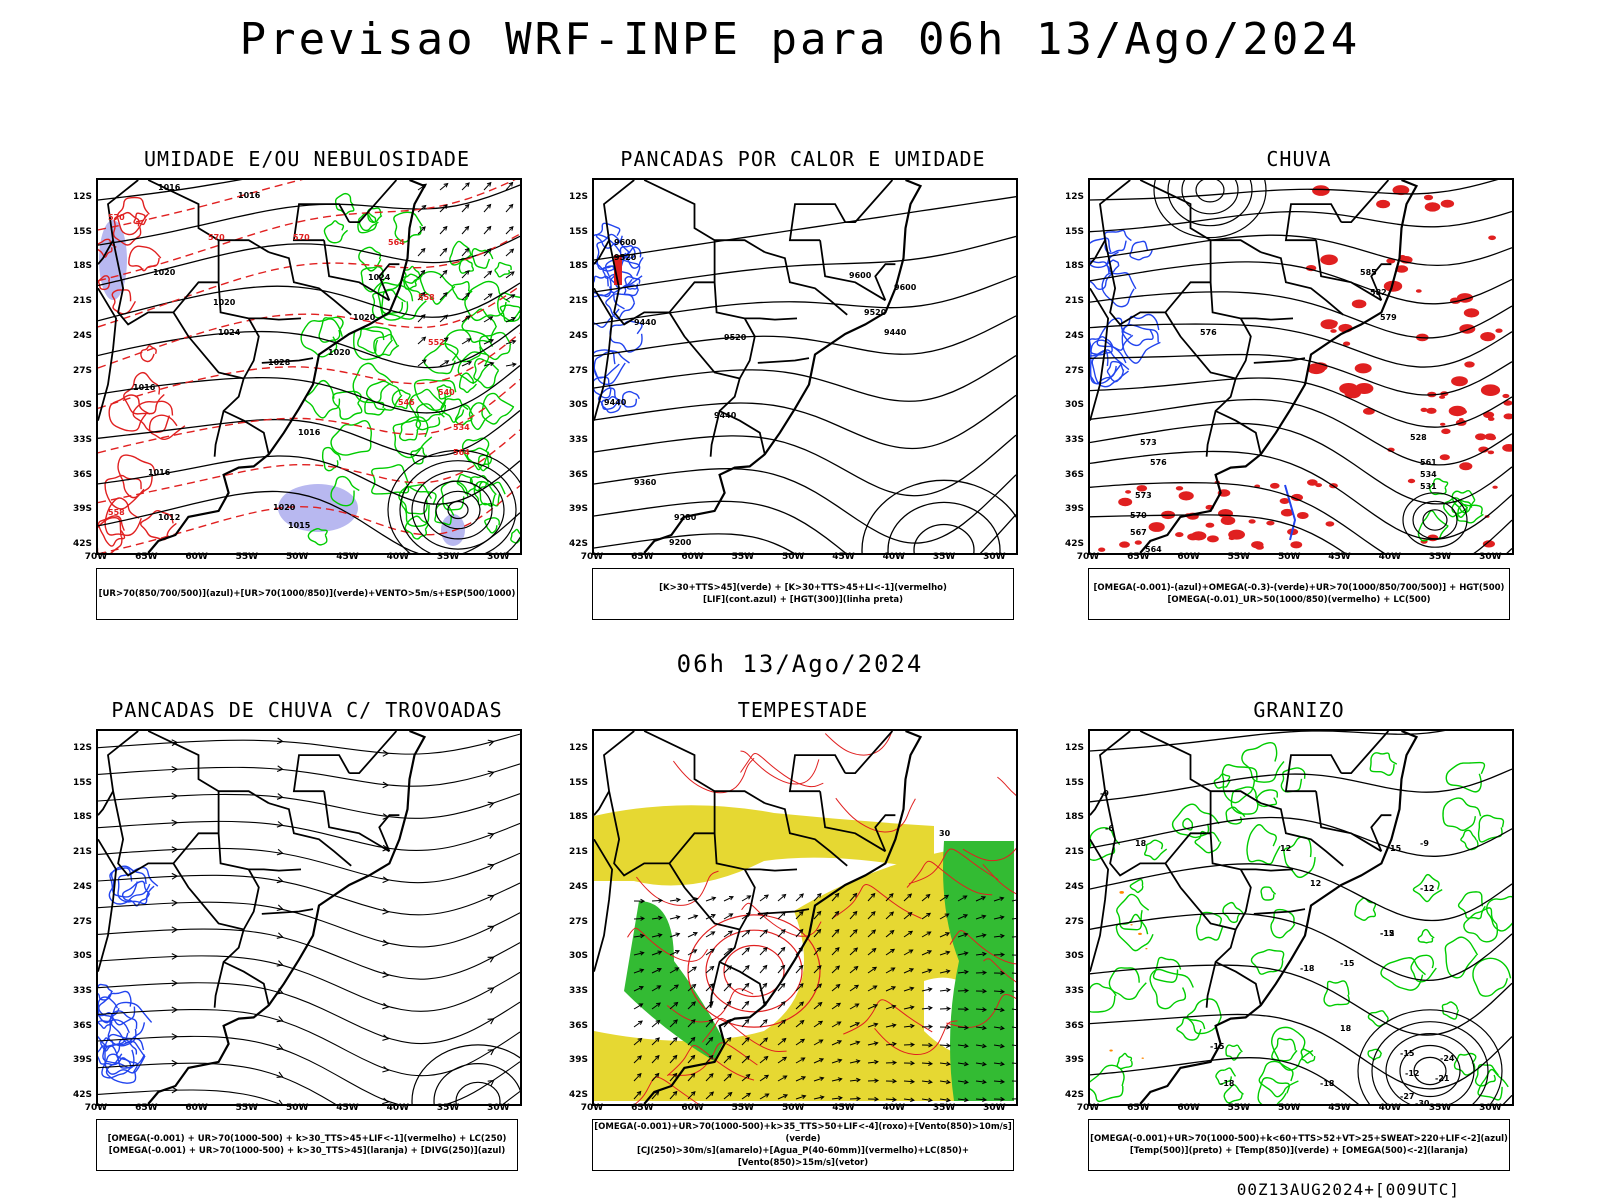 This screenshot has height=1200, width=1600. Describe the element at coordinates (615, 402) in the screenshot. I see `contour-label: 9440` at that location.